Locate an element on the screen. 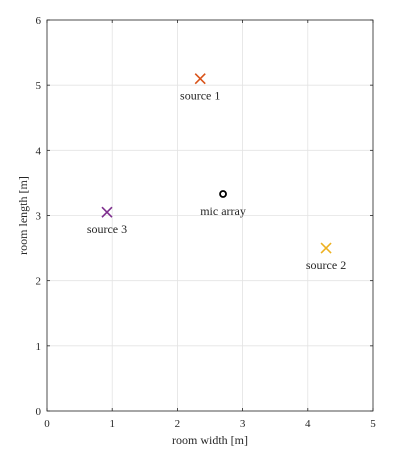 This screenshot has width=400, height=464. y-tick-label: 3 is located at coordinates (39, 217).